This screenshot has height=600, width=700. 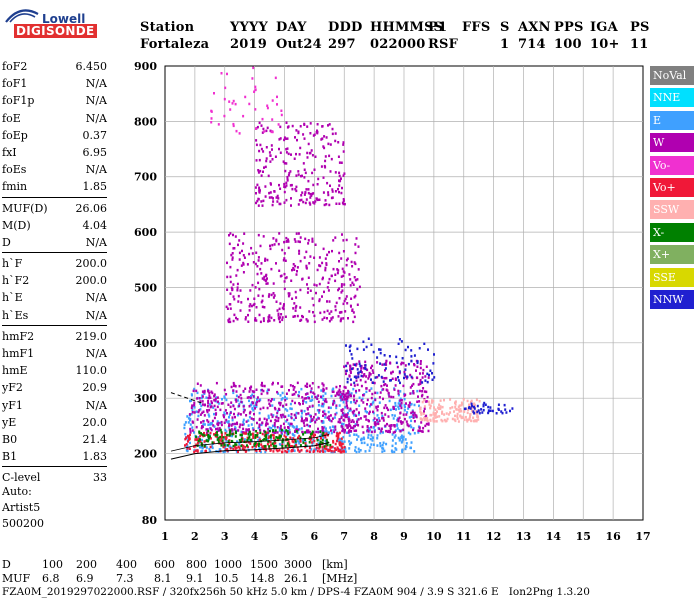 What do you see at coordinates (335, 564) in the screenshot?
I see `footer-d-value: [km]` at bounding box center [335, 564].